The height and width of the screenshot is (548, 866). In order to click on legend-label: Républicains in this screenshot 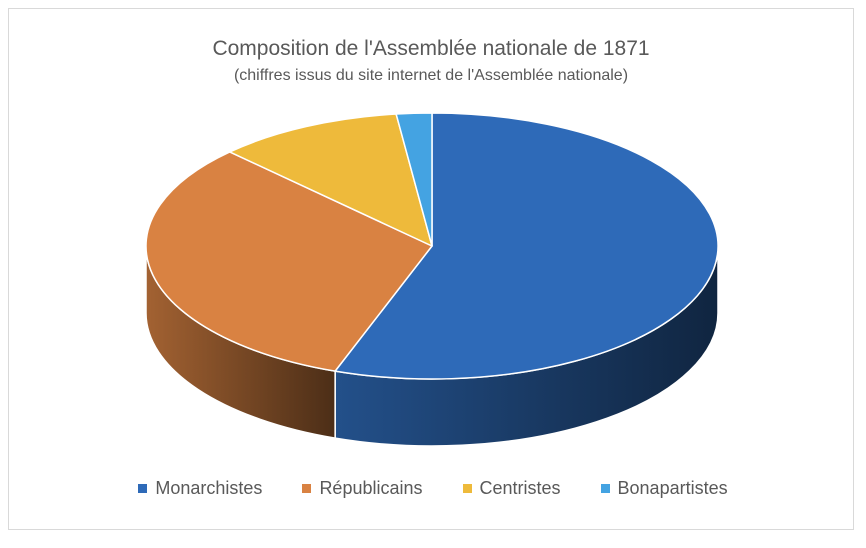, I will do `click(371, 488)`.